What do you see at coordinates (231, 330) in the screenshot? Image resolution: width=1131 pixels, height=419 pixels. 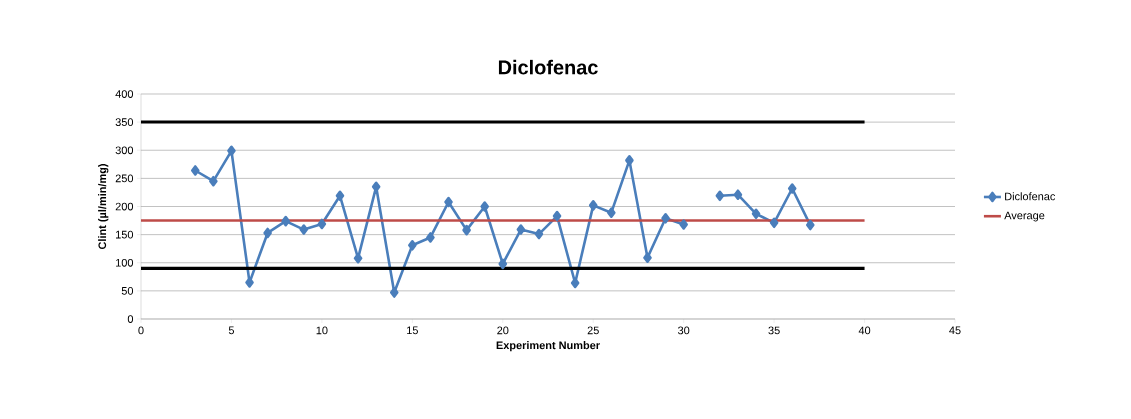 I see `x-tick-label: 5` at bounding box center [231, 330].